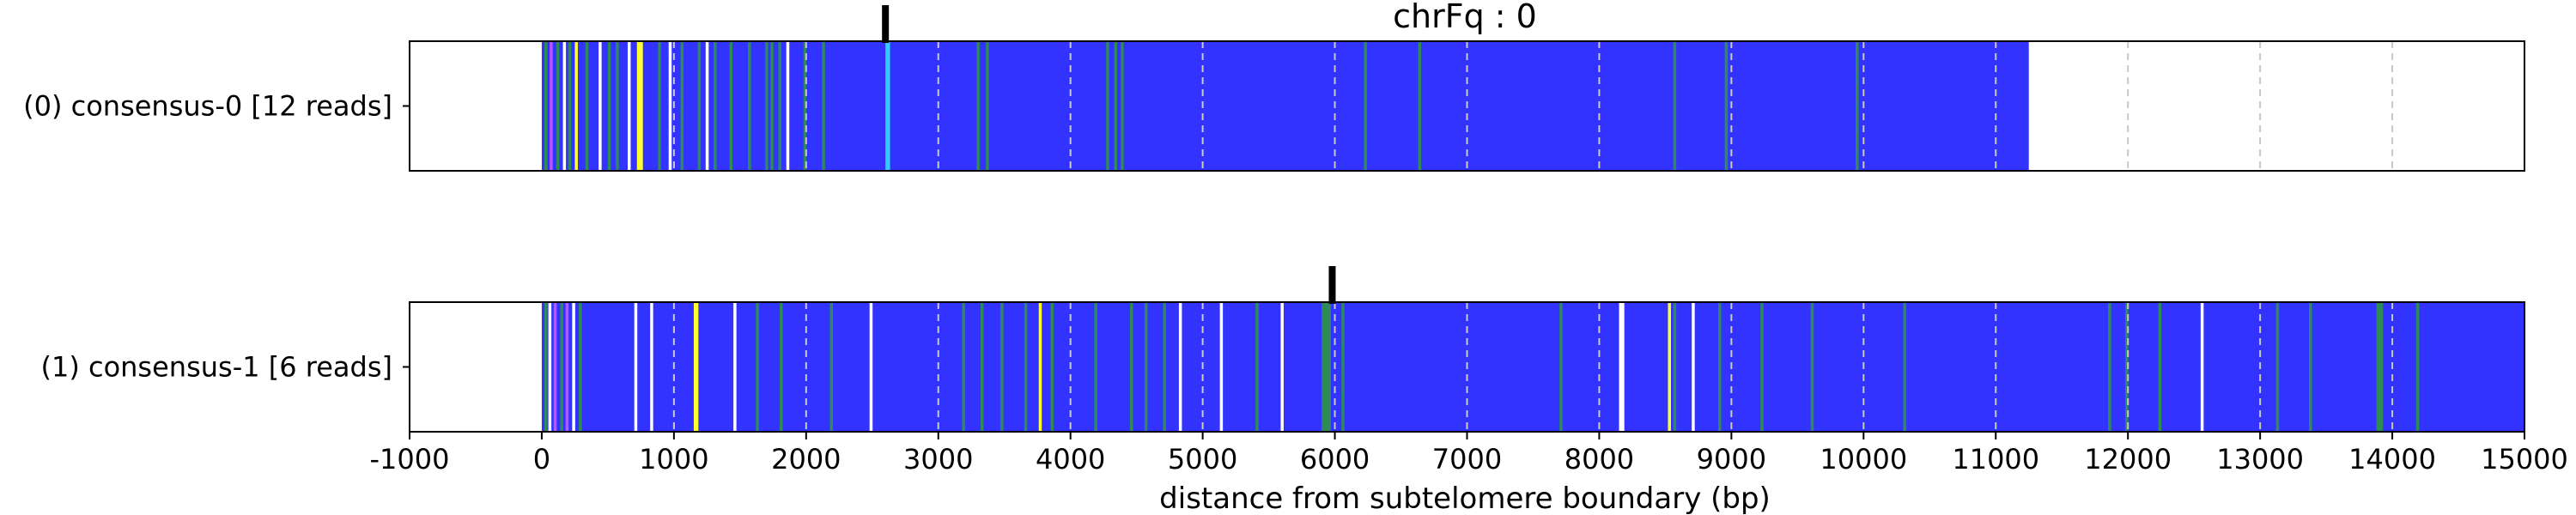  What do you see at coordinates (1465, 498) in the screenshot?
I see `x-axis-label: distance from subtelomere boundary (bp)` at bounding box center [1465, 498].